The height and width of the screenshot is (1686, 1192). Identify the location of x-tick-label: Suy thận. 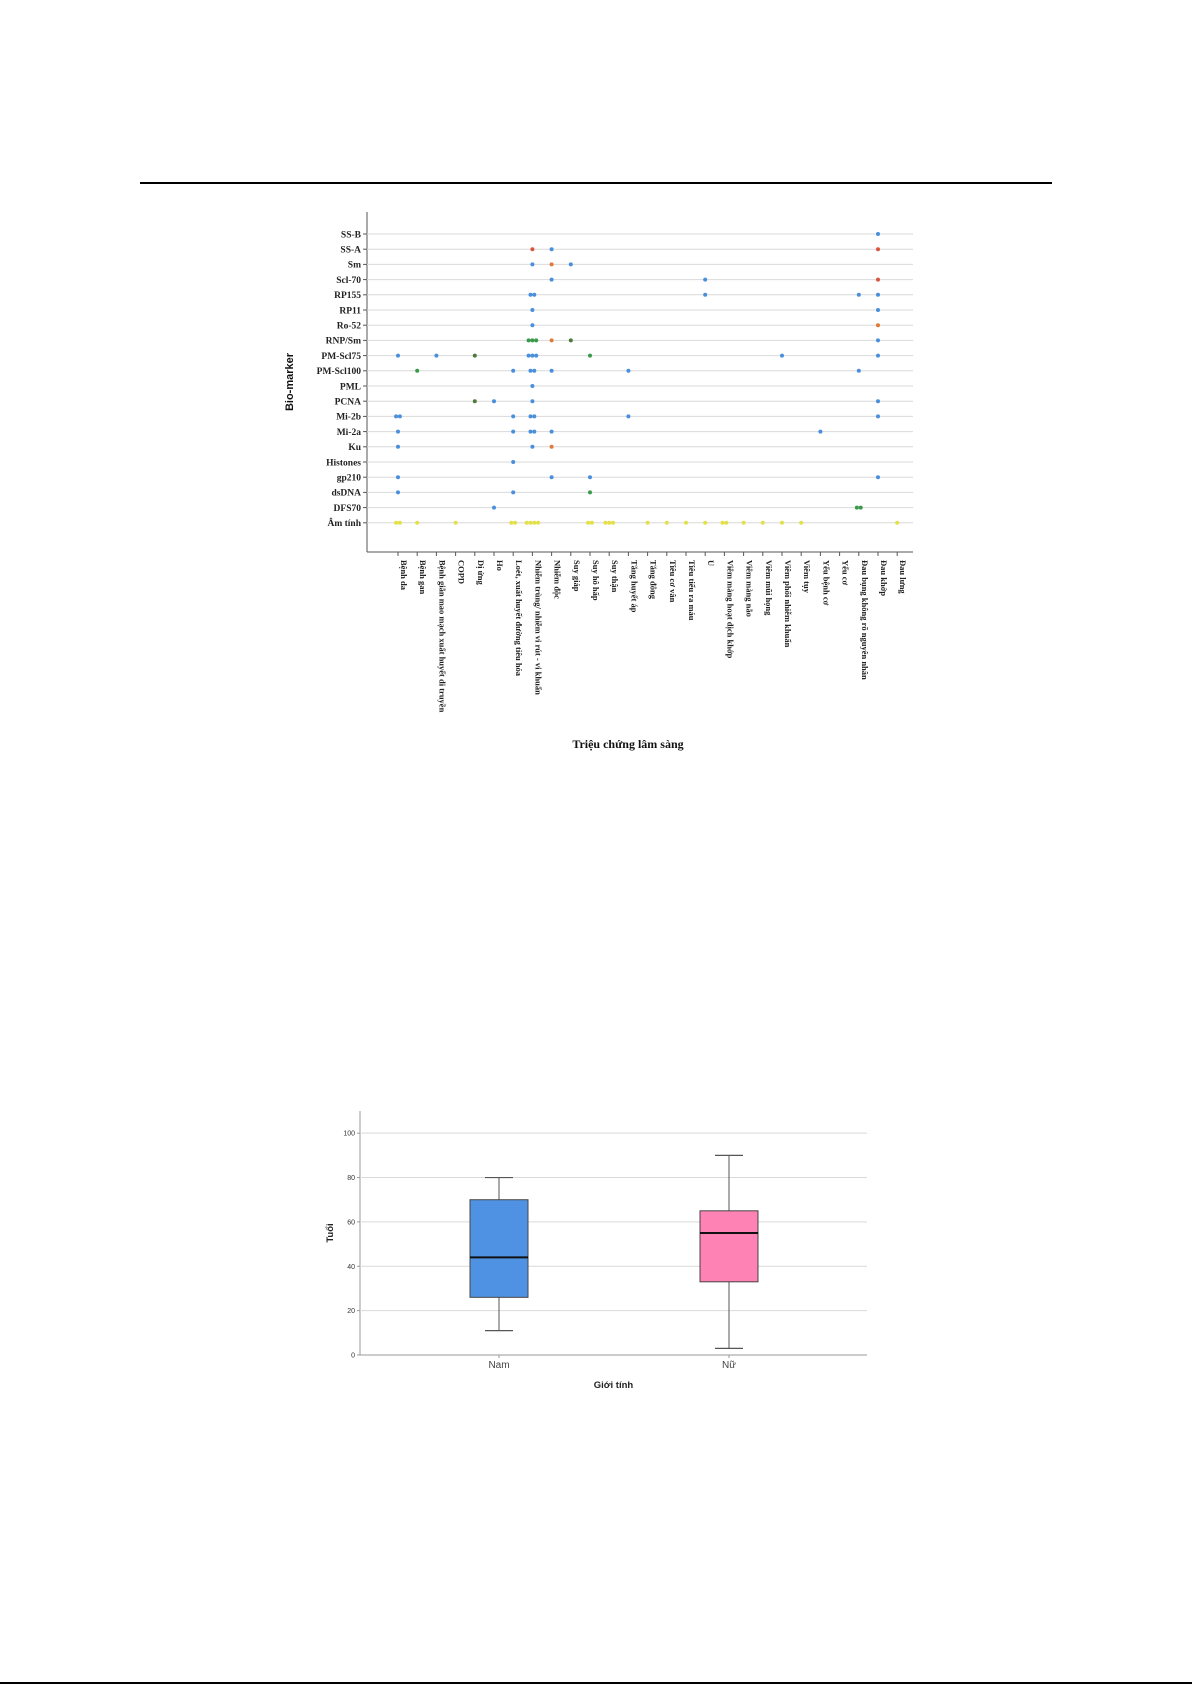
(615, 576).